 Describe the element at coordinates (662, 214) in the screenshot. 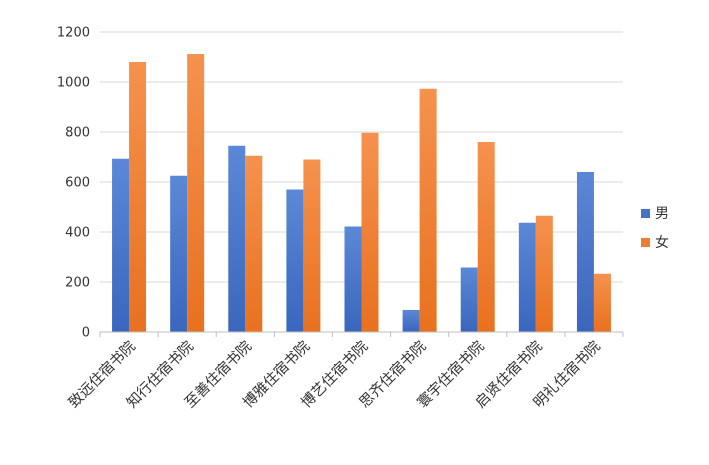

I see `legend-label-male: 男` at that location.